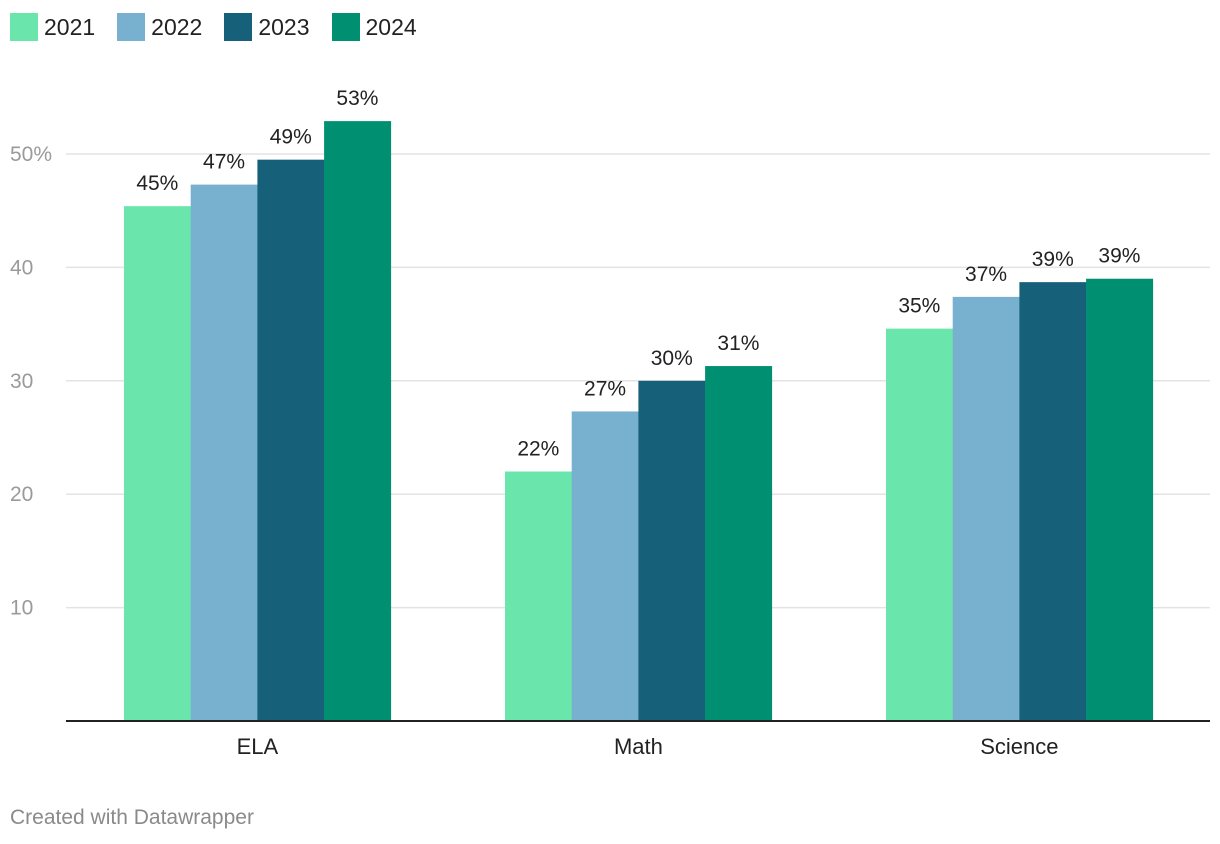  I want to click on legend-item-2023: 2023, so click(267, 27).